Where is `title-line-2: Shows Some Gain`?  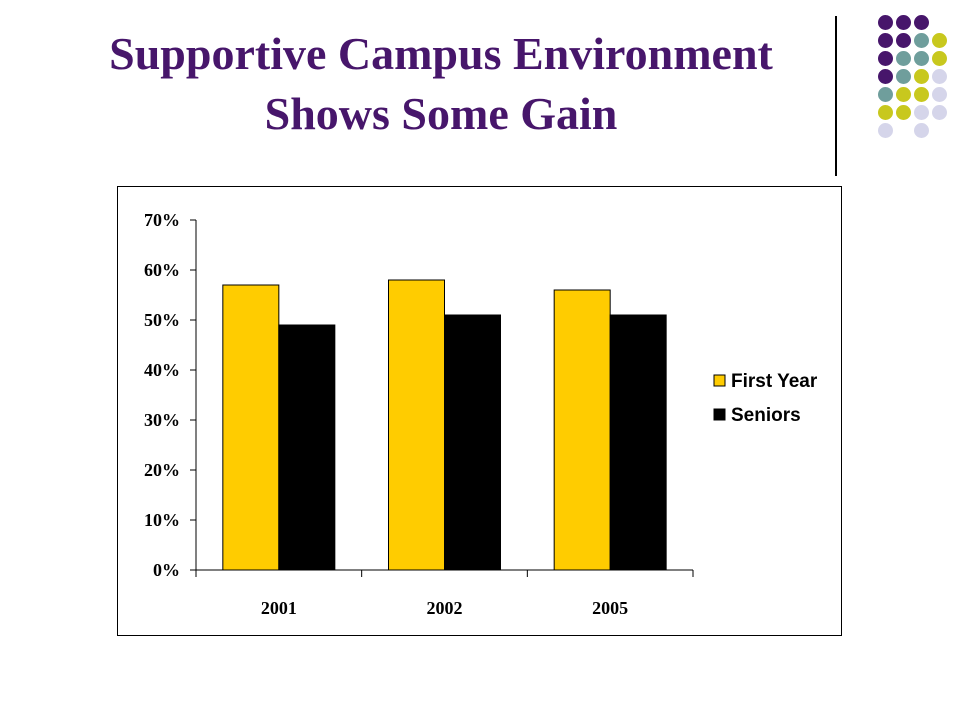
title-line-2: Shows Some Gain is located at coordinates (441, 113).